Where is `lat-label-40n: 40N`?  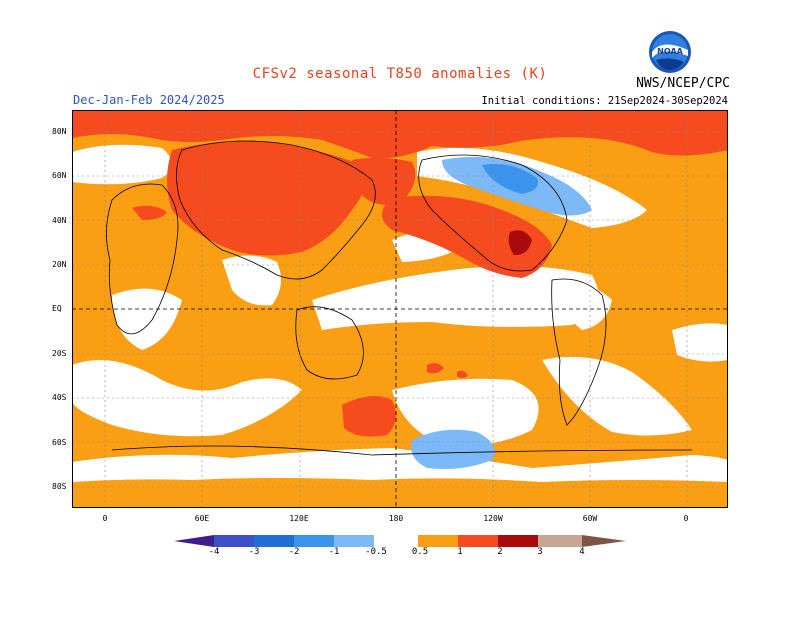 lat-label-40n: 40N is located at coordinates (59, 220).